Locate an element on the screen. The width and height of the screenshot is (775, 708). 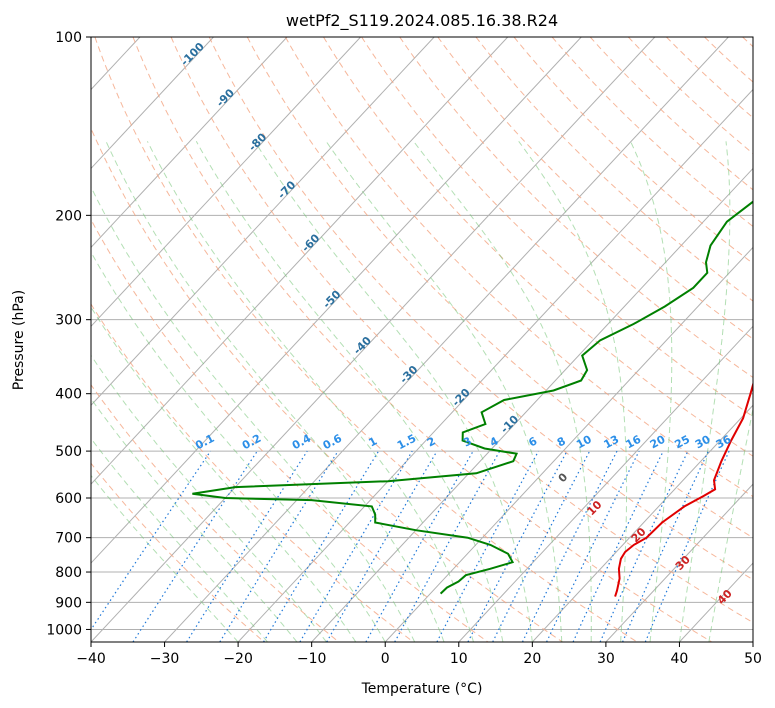
dry-adiabat-label: 0 is located at coordinates (563, 477).